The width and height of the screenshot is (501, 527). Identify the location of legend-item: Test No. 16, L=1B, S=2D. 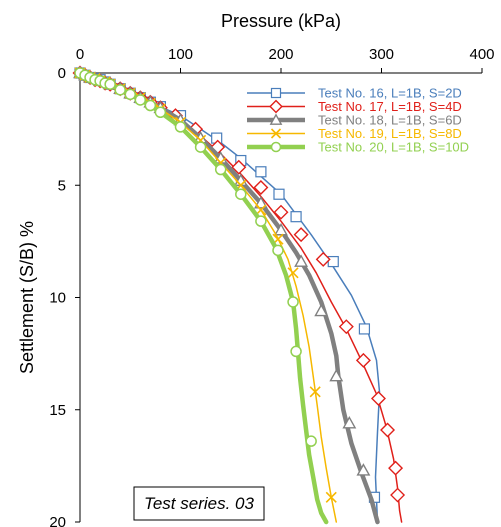
(354, 93).